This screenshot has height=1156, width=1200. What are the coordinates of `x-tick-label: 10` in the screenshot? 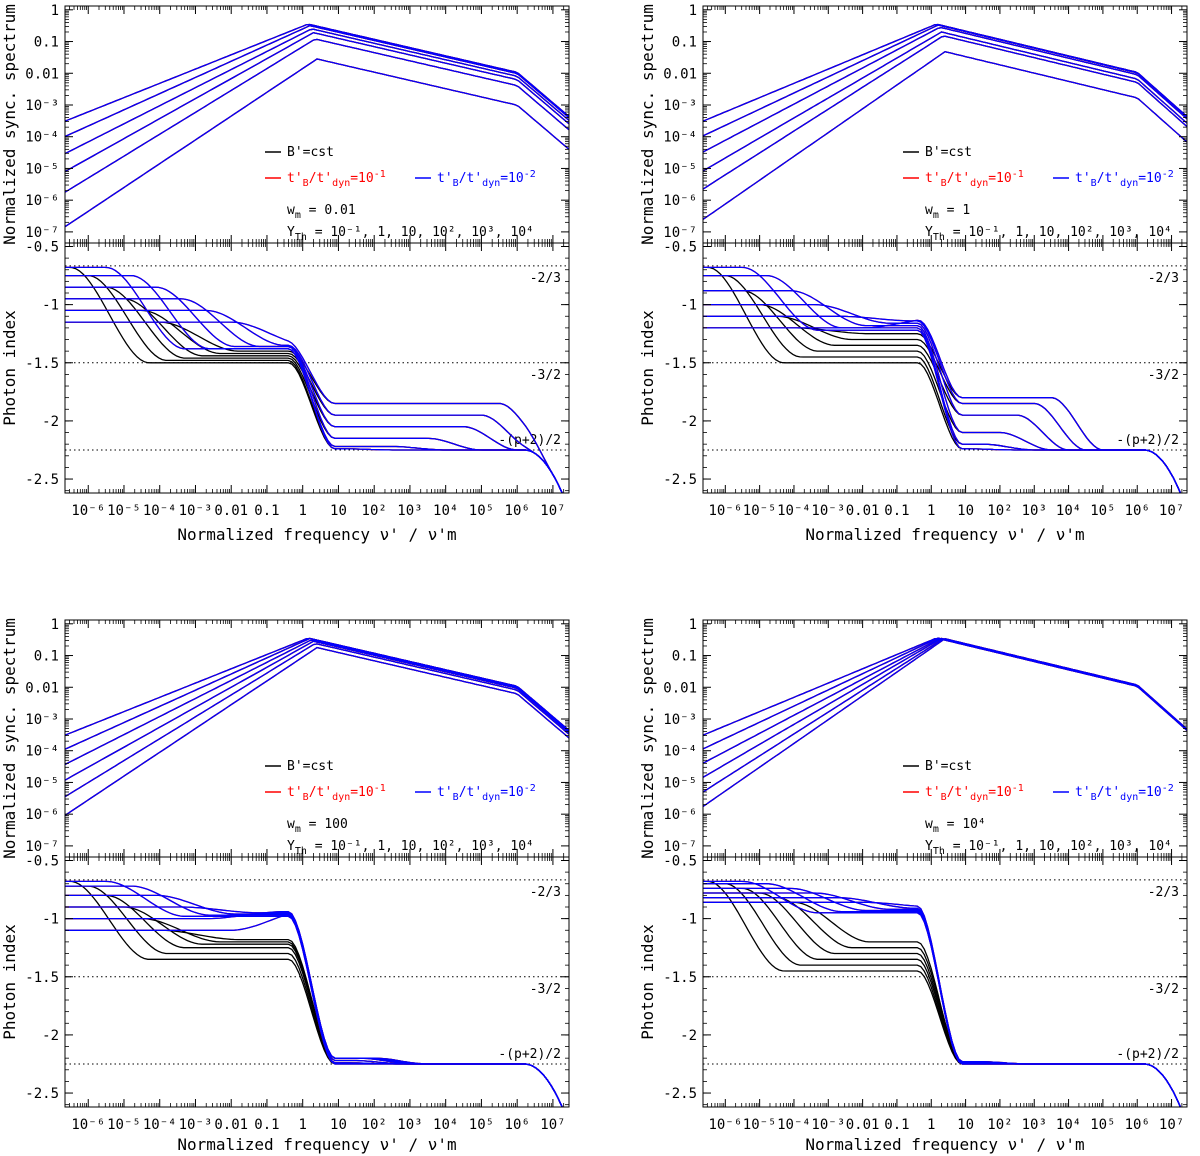 It's located at (965, 511).